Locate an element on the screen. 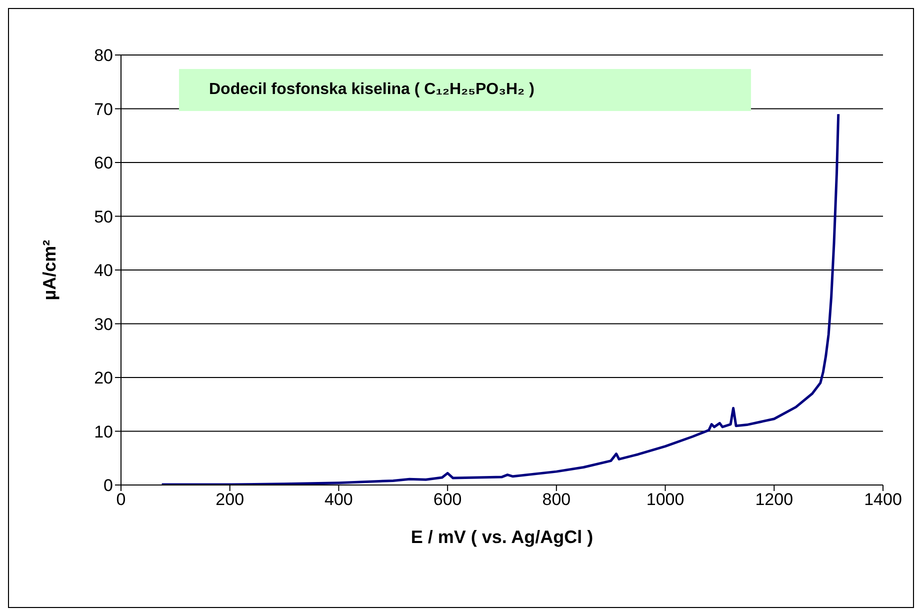  x-tick-label: 600 is located at coordinates (447, 500).